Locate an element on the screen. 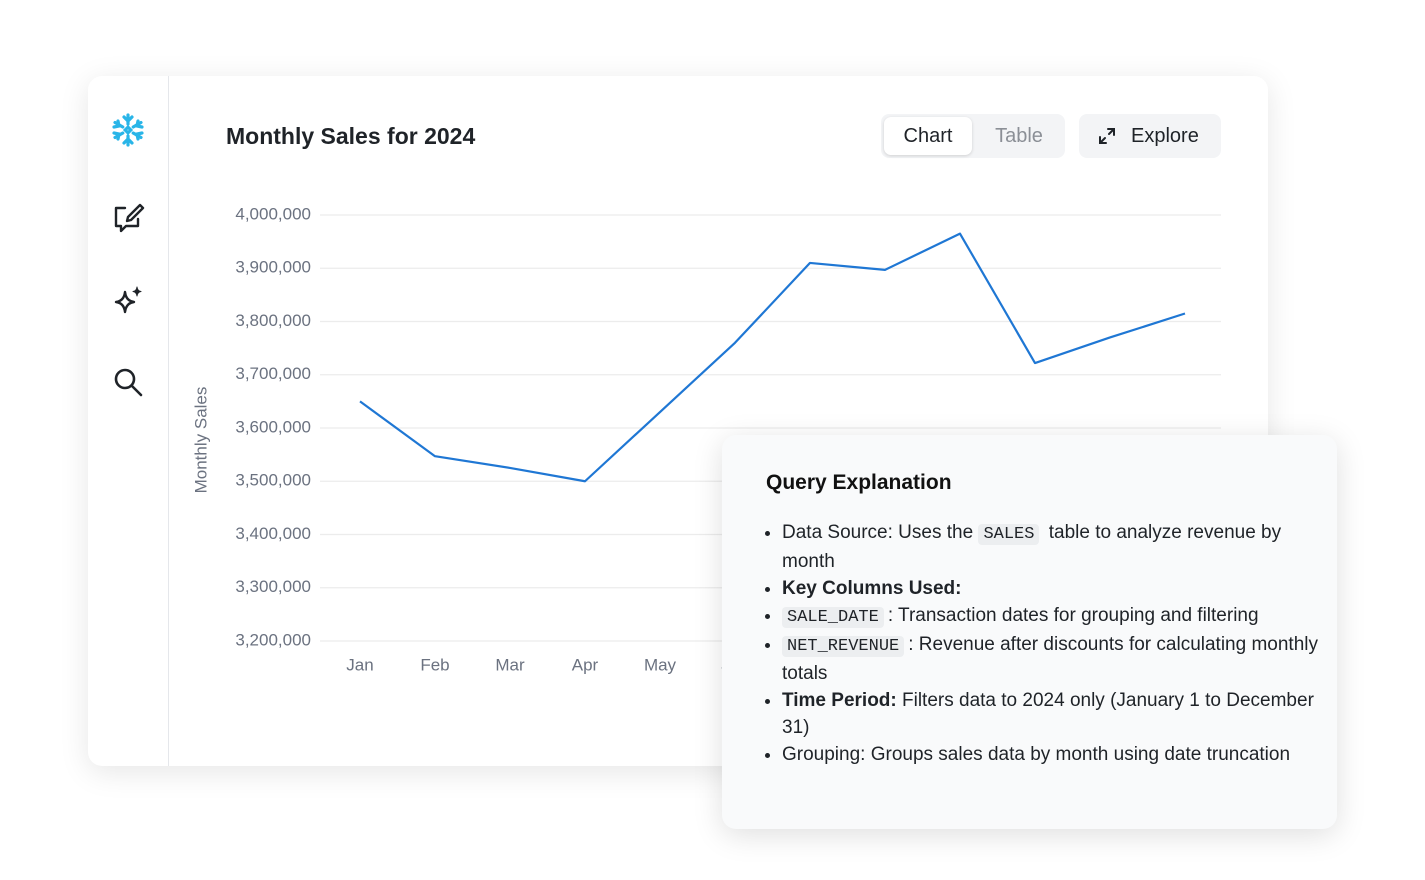 The image size is (1425, 880). y-axis-label: Monthly Sales is located at coordinates (200, 440).